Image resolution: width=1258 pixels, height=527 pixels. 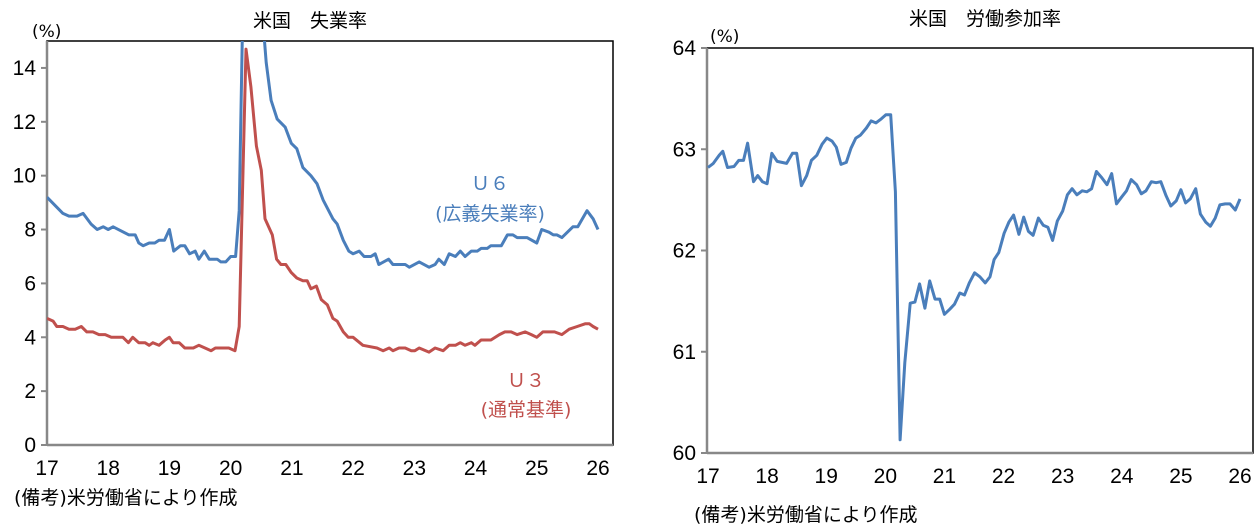 What do you see at coordinates (526, 381) in the screenshot?
I see `u3-label: Ｕ３` at bounding box center [526, 381].